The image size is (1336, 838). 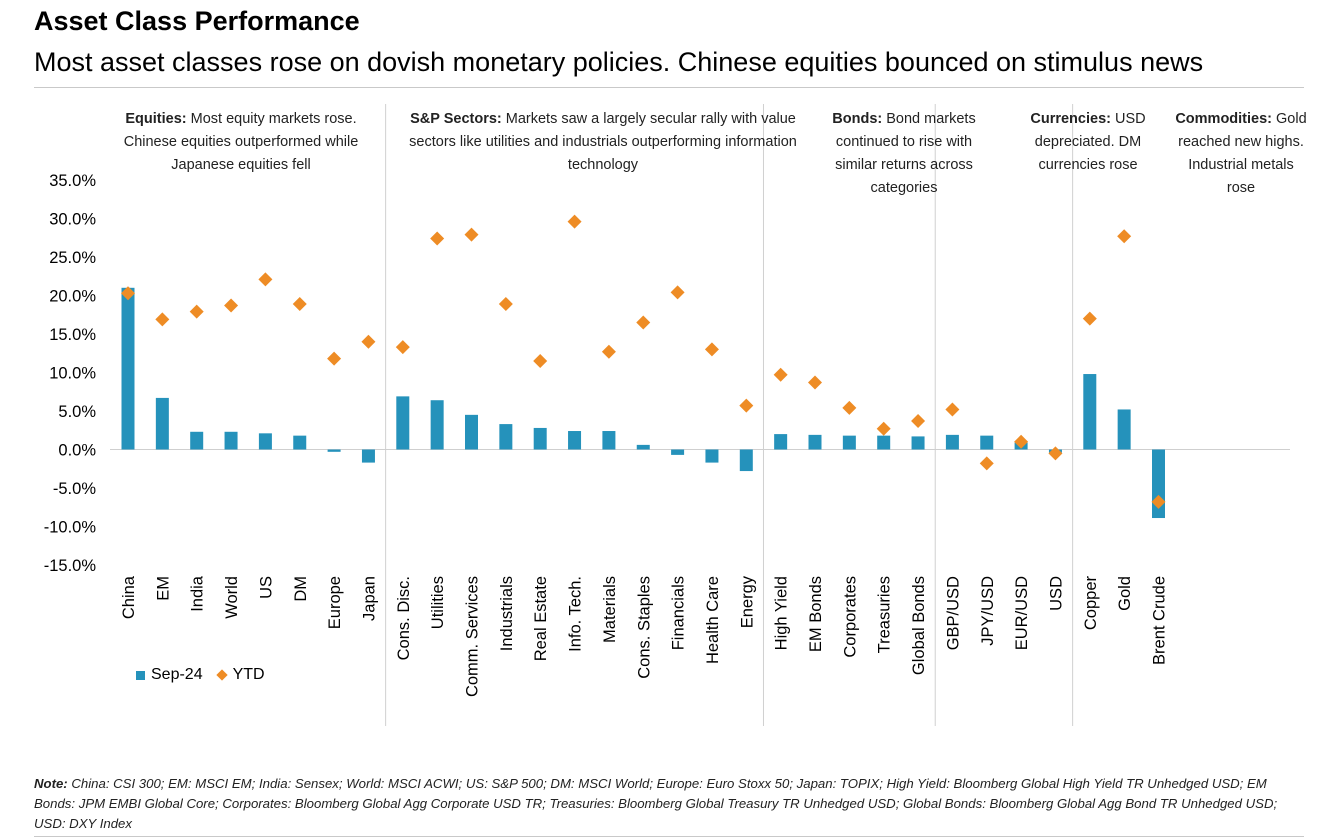 I want to click on group-description: USD depreciated. DM currencies rose, so click(x=1090, y=142).